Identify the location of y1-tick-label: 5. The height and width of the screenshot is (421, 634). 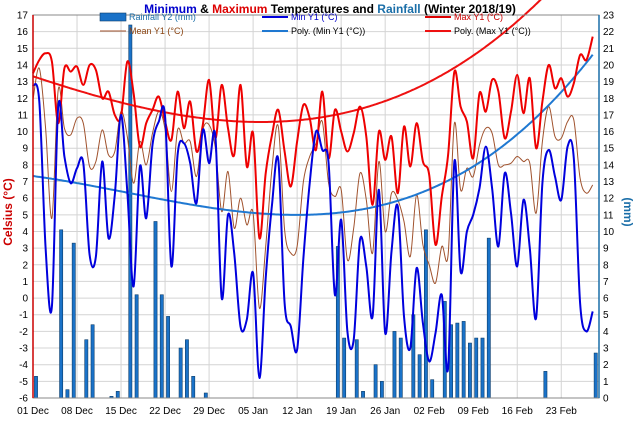
(25, 215).